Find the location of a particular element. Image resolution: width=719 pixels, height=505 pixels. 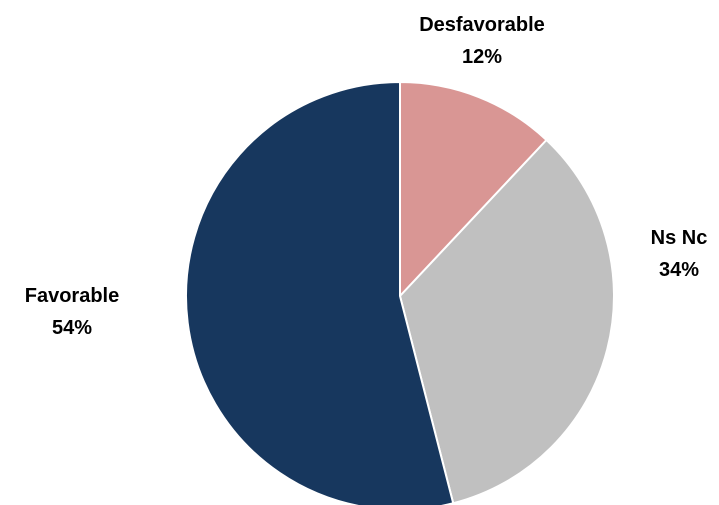

slice-value-label-desfavorable: 12% is located at coordinates (482, 57).